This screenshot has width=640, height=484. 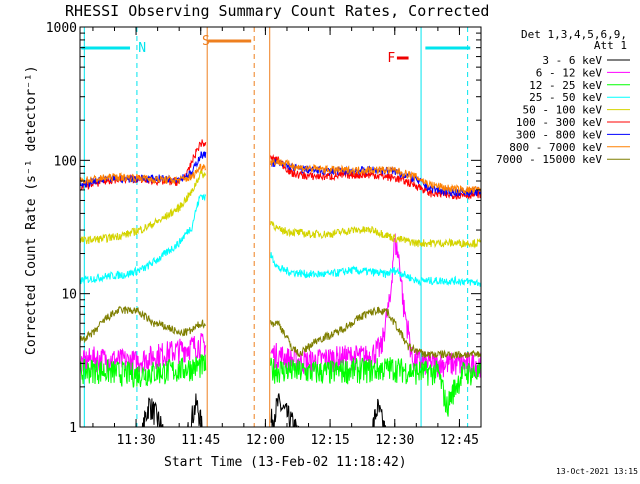 I want to click on annotation-s: S, so click(x=206, y=41).